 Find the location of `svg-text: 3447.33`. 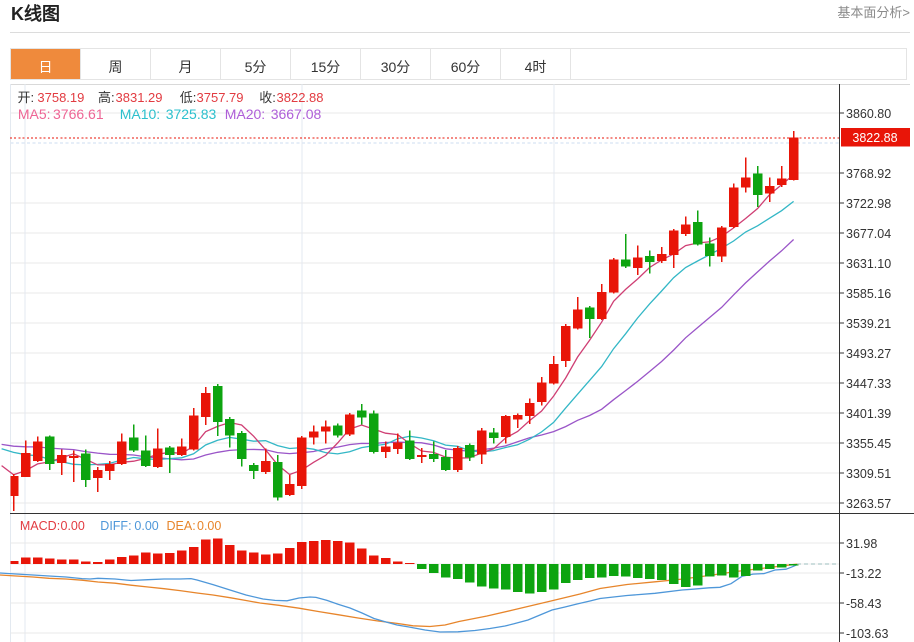

svg-text: 3447.33 is located at coordinates (868, 384).